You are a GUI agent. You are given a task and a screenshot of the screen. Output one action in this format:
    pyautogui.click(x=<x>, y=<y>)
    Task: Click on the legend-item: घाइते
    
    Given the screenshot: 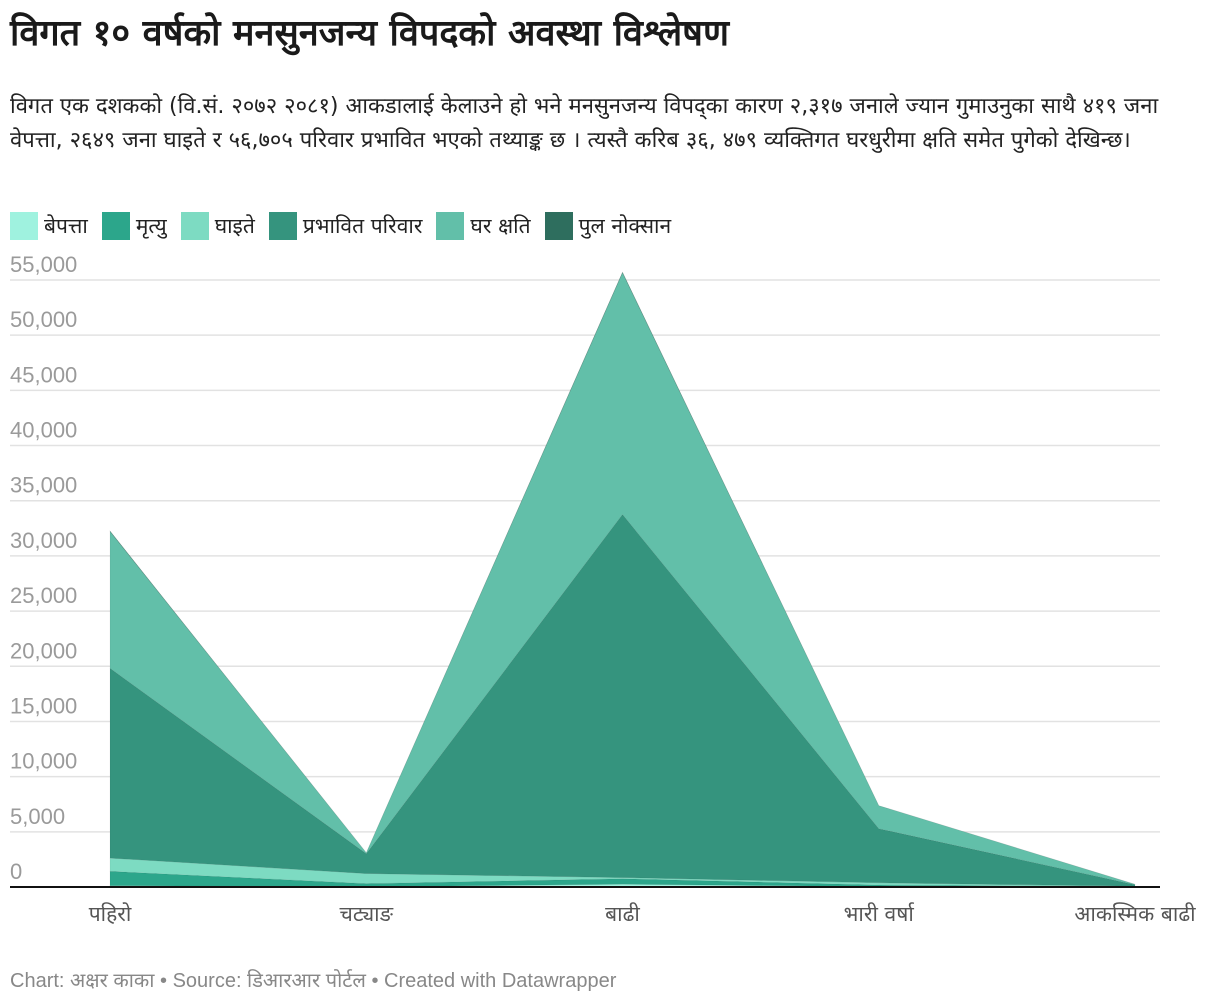 What is the action you would take?
    pyautogui.click(x=217, y=226)
    